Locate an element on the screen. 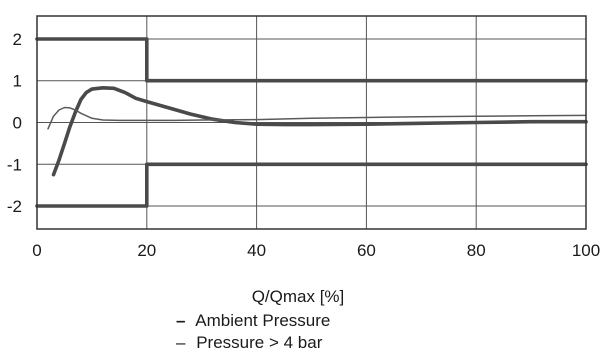 The width and height of the screenshot is (604, 352). legend-marker-pressure: – is located at coordinates (181, 342).